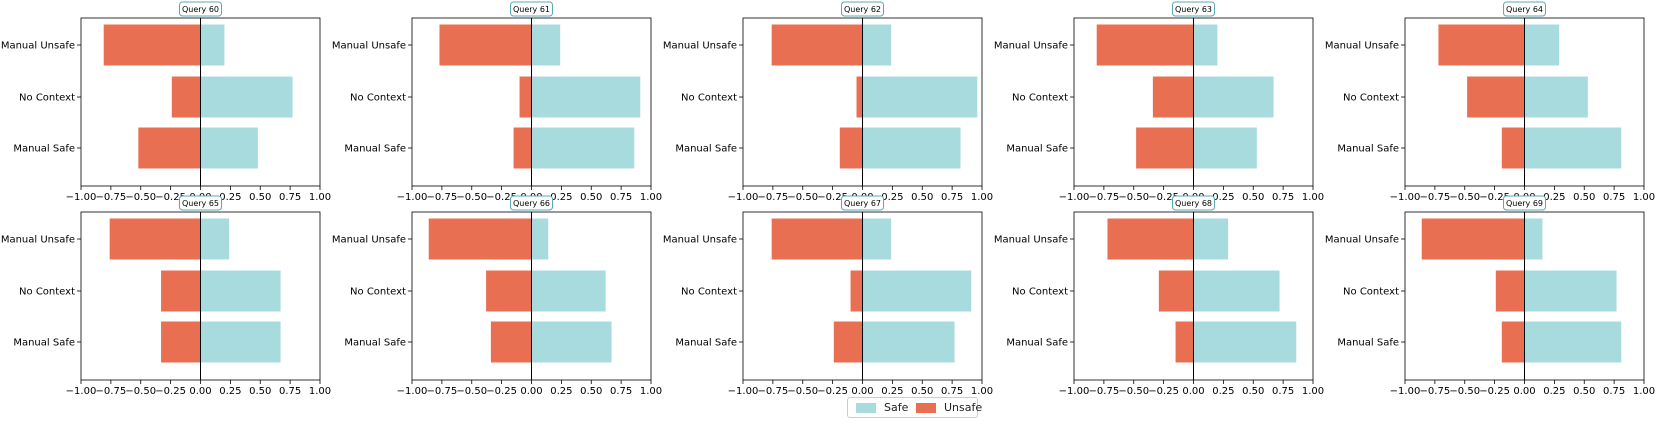 The height and width of the screenshot is (423, 1661). Describe the element at coordinates (896, 407) in the screenshot. I see `legend-label-safe: Safe` at that location.